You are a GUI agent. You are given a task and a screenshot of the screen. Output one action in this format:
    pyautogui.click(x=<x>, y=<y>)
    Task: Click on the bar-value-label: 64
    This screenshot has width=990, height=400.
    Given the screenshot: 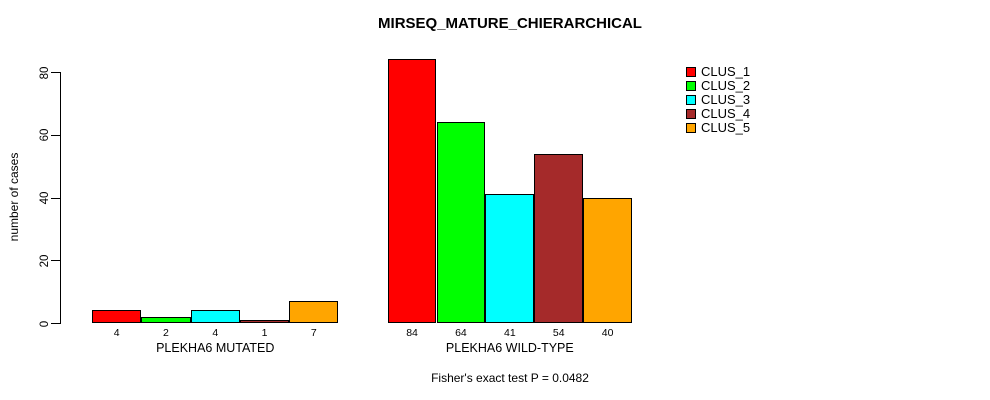 What is the action you would take?
    pyautogui.click(x=461, y=333)
    